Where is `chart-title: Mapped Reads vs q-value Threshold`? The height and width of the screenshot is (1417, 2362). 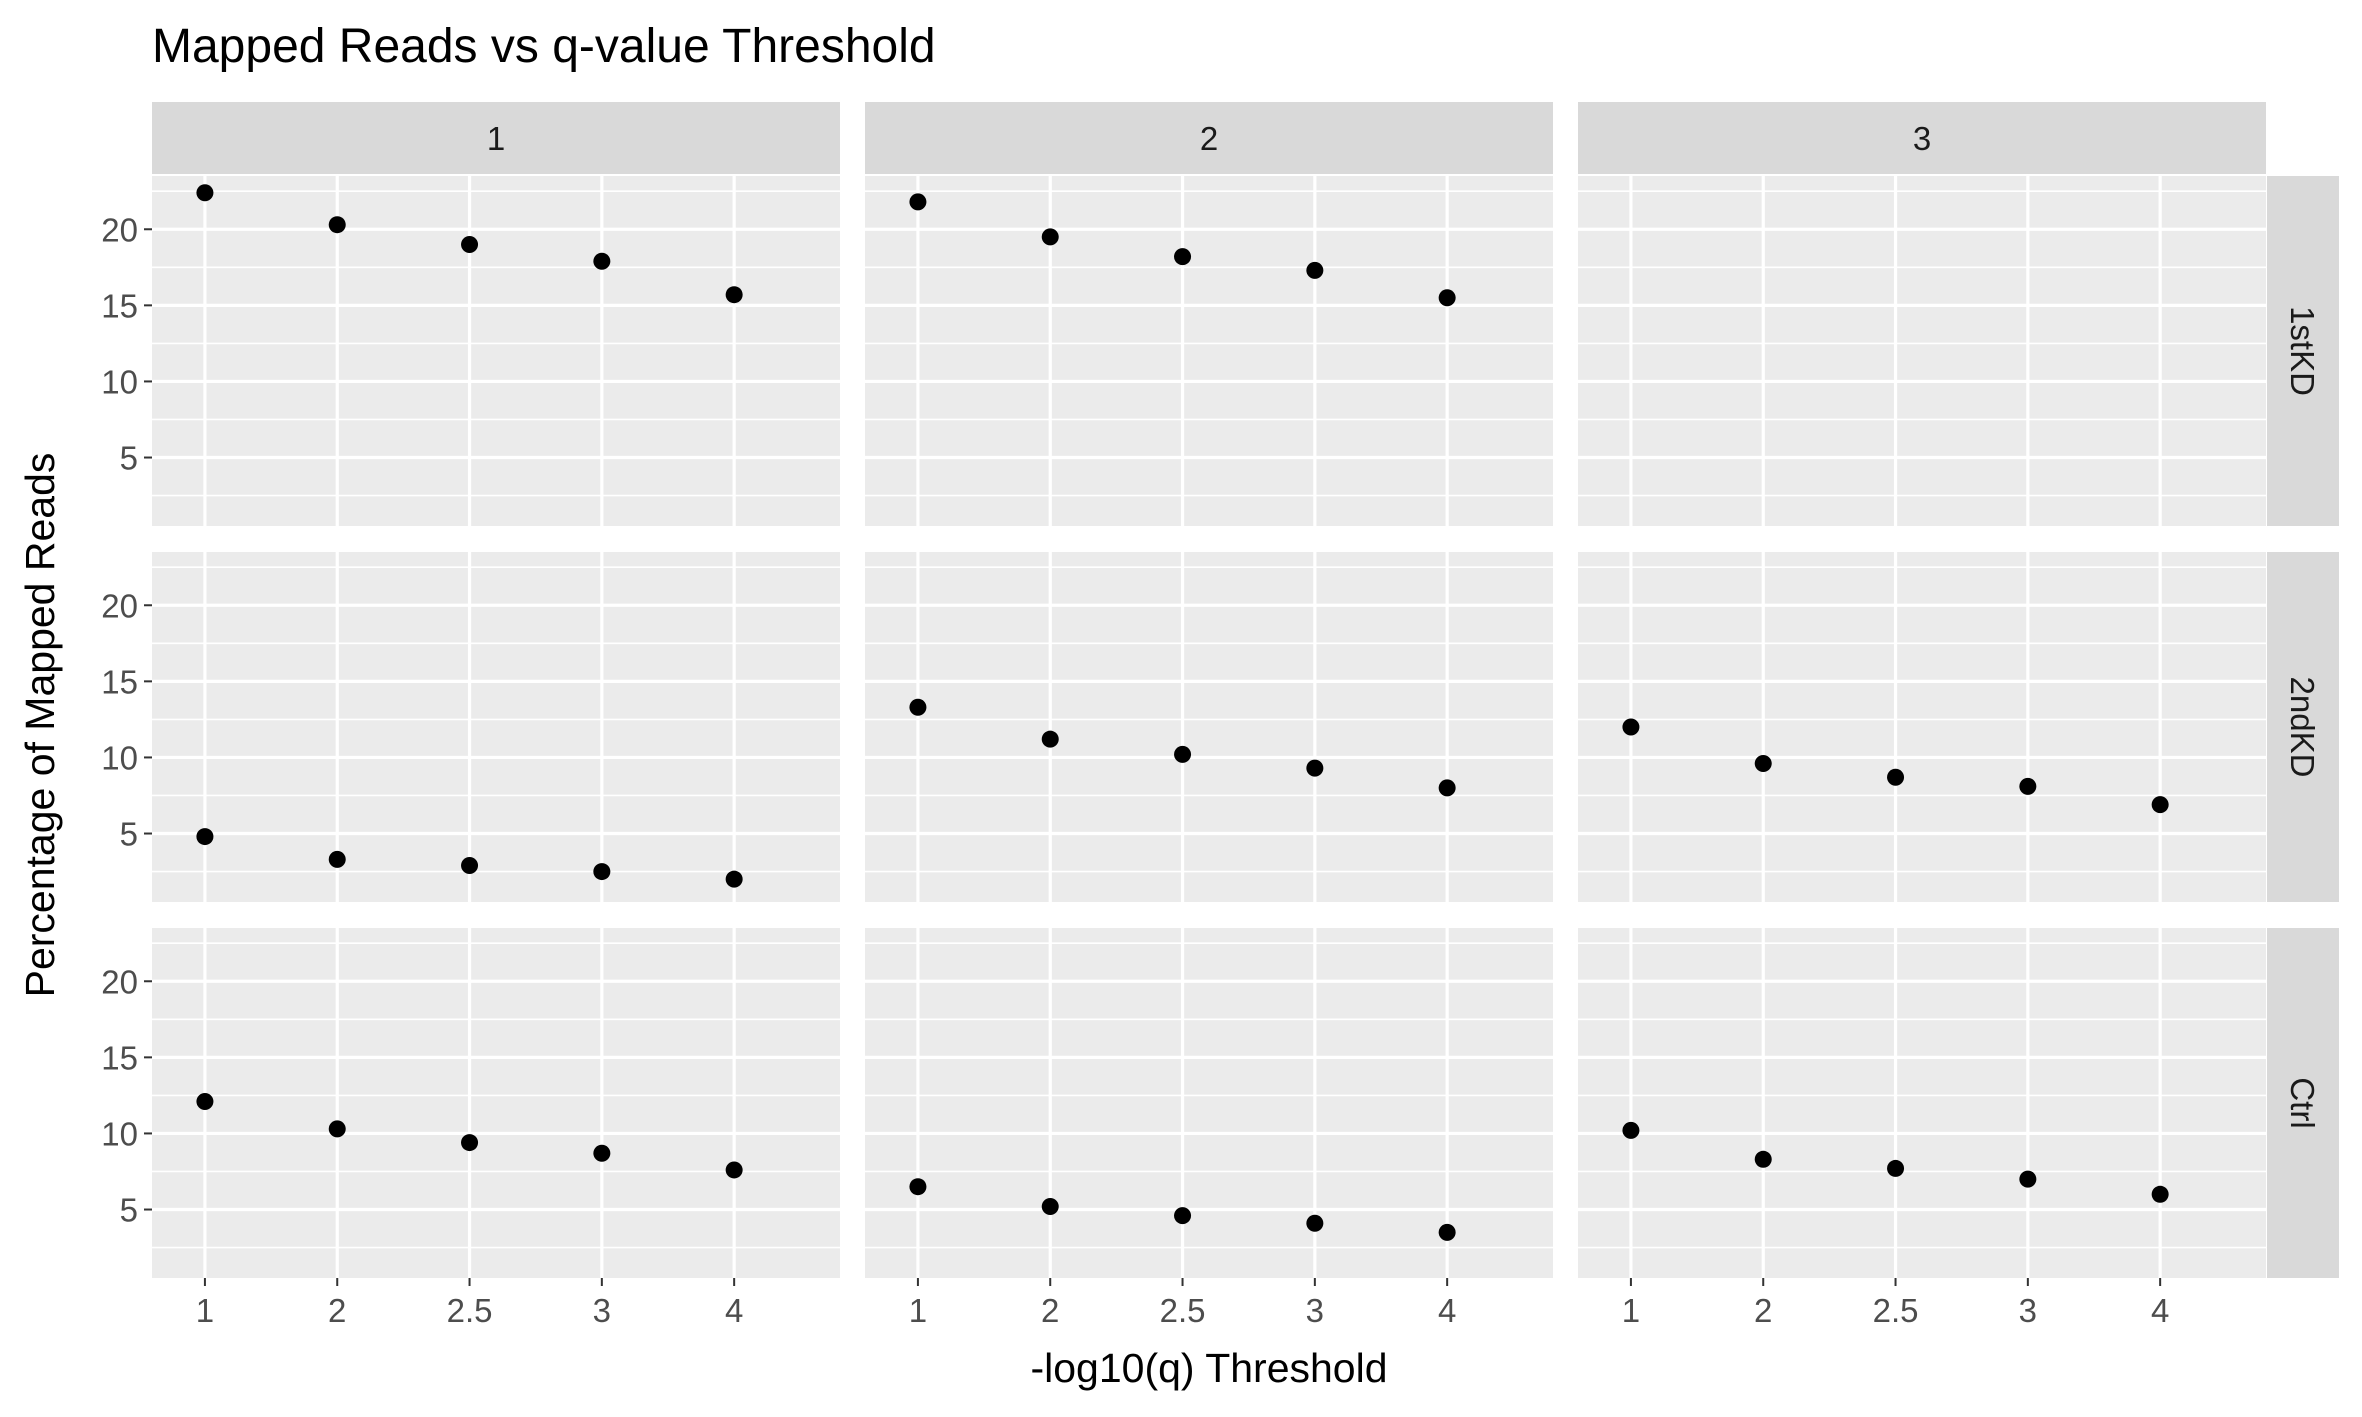
chart-title: Mapped Reads vs q-value Threshold is located at coordinates (544, 46).